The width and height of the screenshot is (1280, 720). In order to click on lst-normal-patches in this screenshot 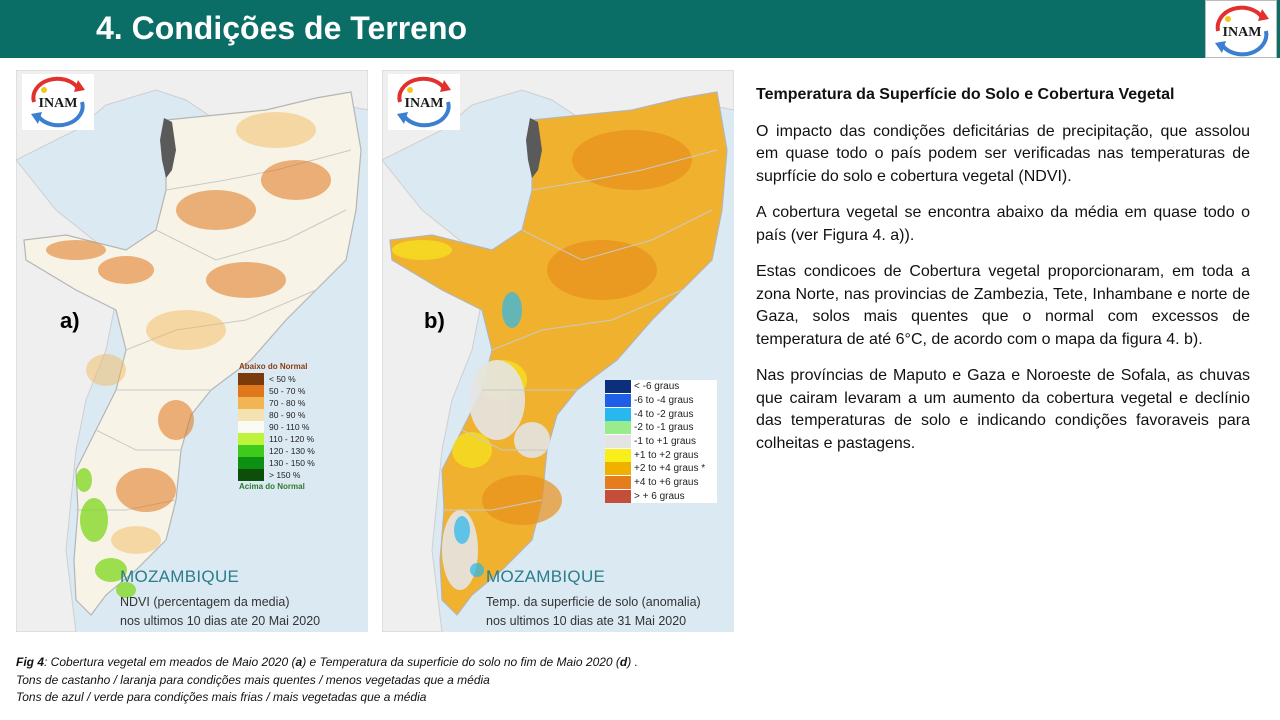, I will do `click(496, 475)`.